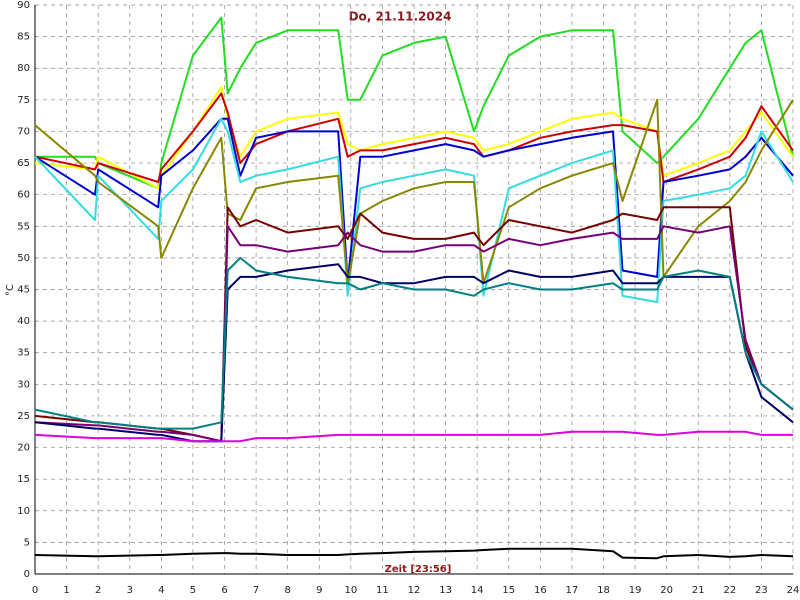 The width and height of the screenshot is (800, 600). I want to click on x-tick-label: 8, so click(287, 590).